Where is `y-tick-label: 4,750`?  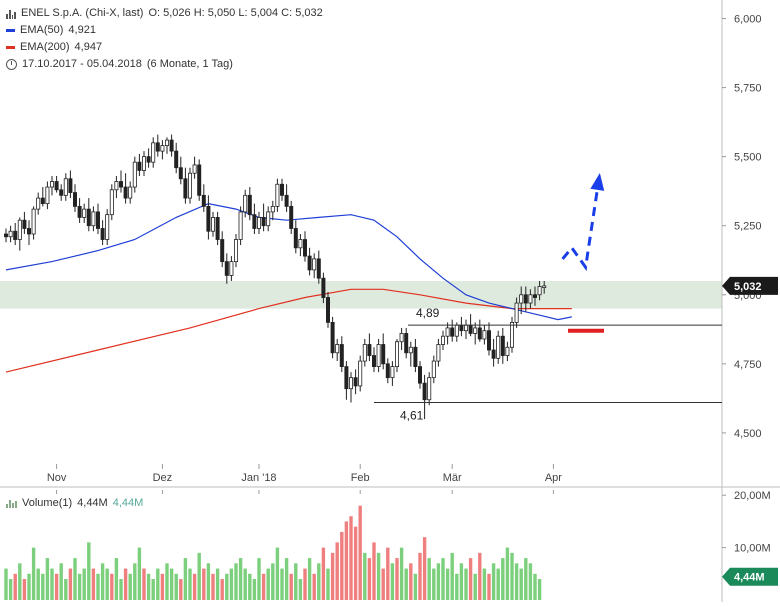 y-tick-label: 4,750 is located at coordinates (748, 365).